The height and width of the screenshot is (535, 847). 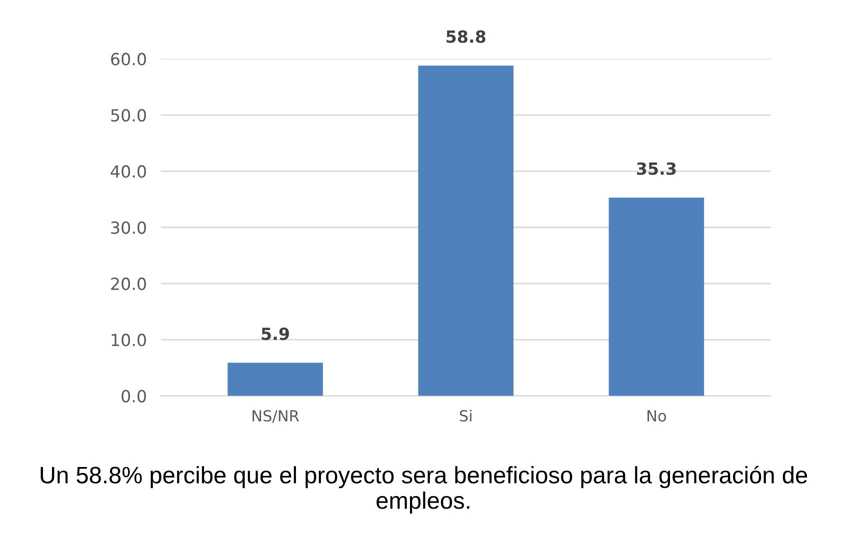 What do you see at coordinates (275, 416) in the screenshot?
I see `x-tick-label: NS/NR` at bounding box center [275, 416].